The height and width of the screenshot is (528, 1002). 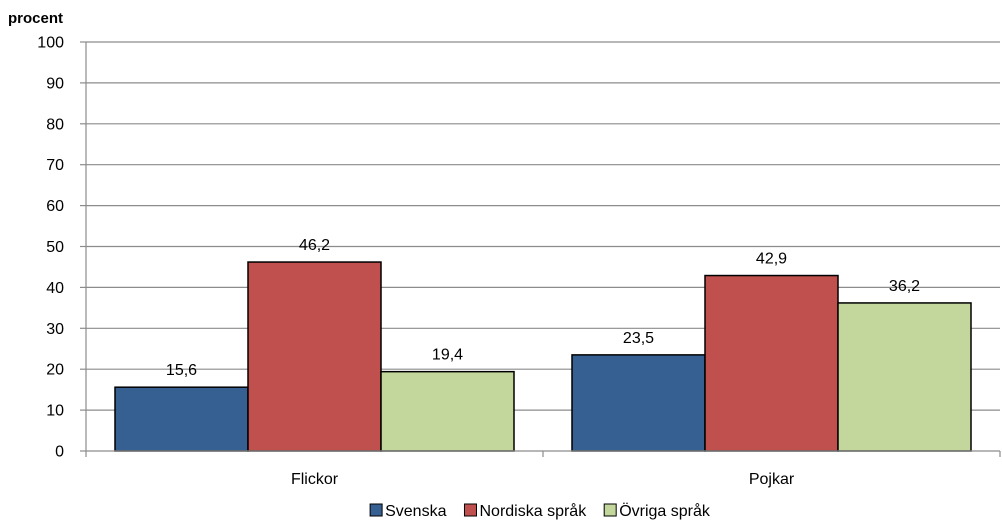 I want to click on y-axis-ticks: 0 10 20 30 40 50 60 70 80 90 100, so click(x=61, y=248).